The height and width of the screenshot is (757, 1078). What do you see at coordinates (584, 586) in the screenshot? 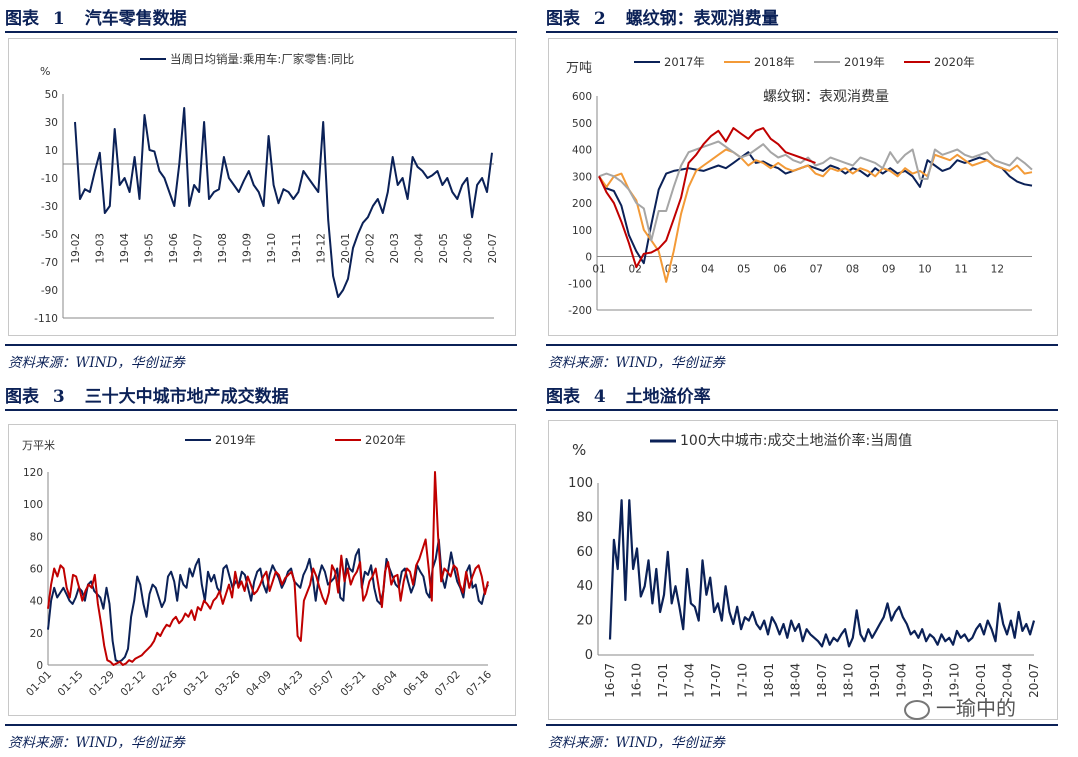
I see `chart-4-y-tick-label: 40` at bounding box center [584, 586].